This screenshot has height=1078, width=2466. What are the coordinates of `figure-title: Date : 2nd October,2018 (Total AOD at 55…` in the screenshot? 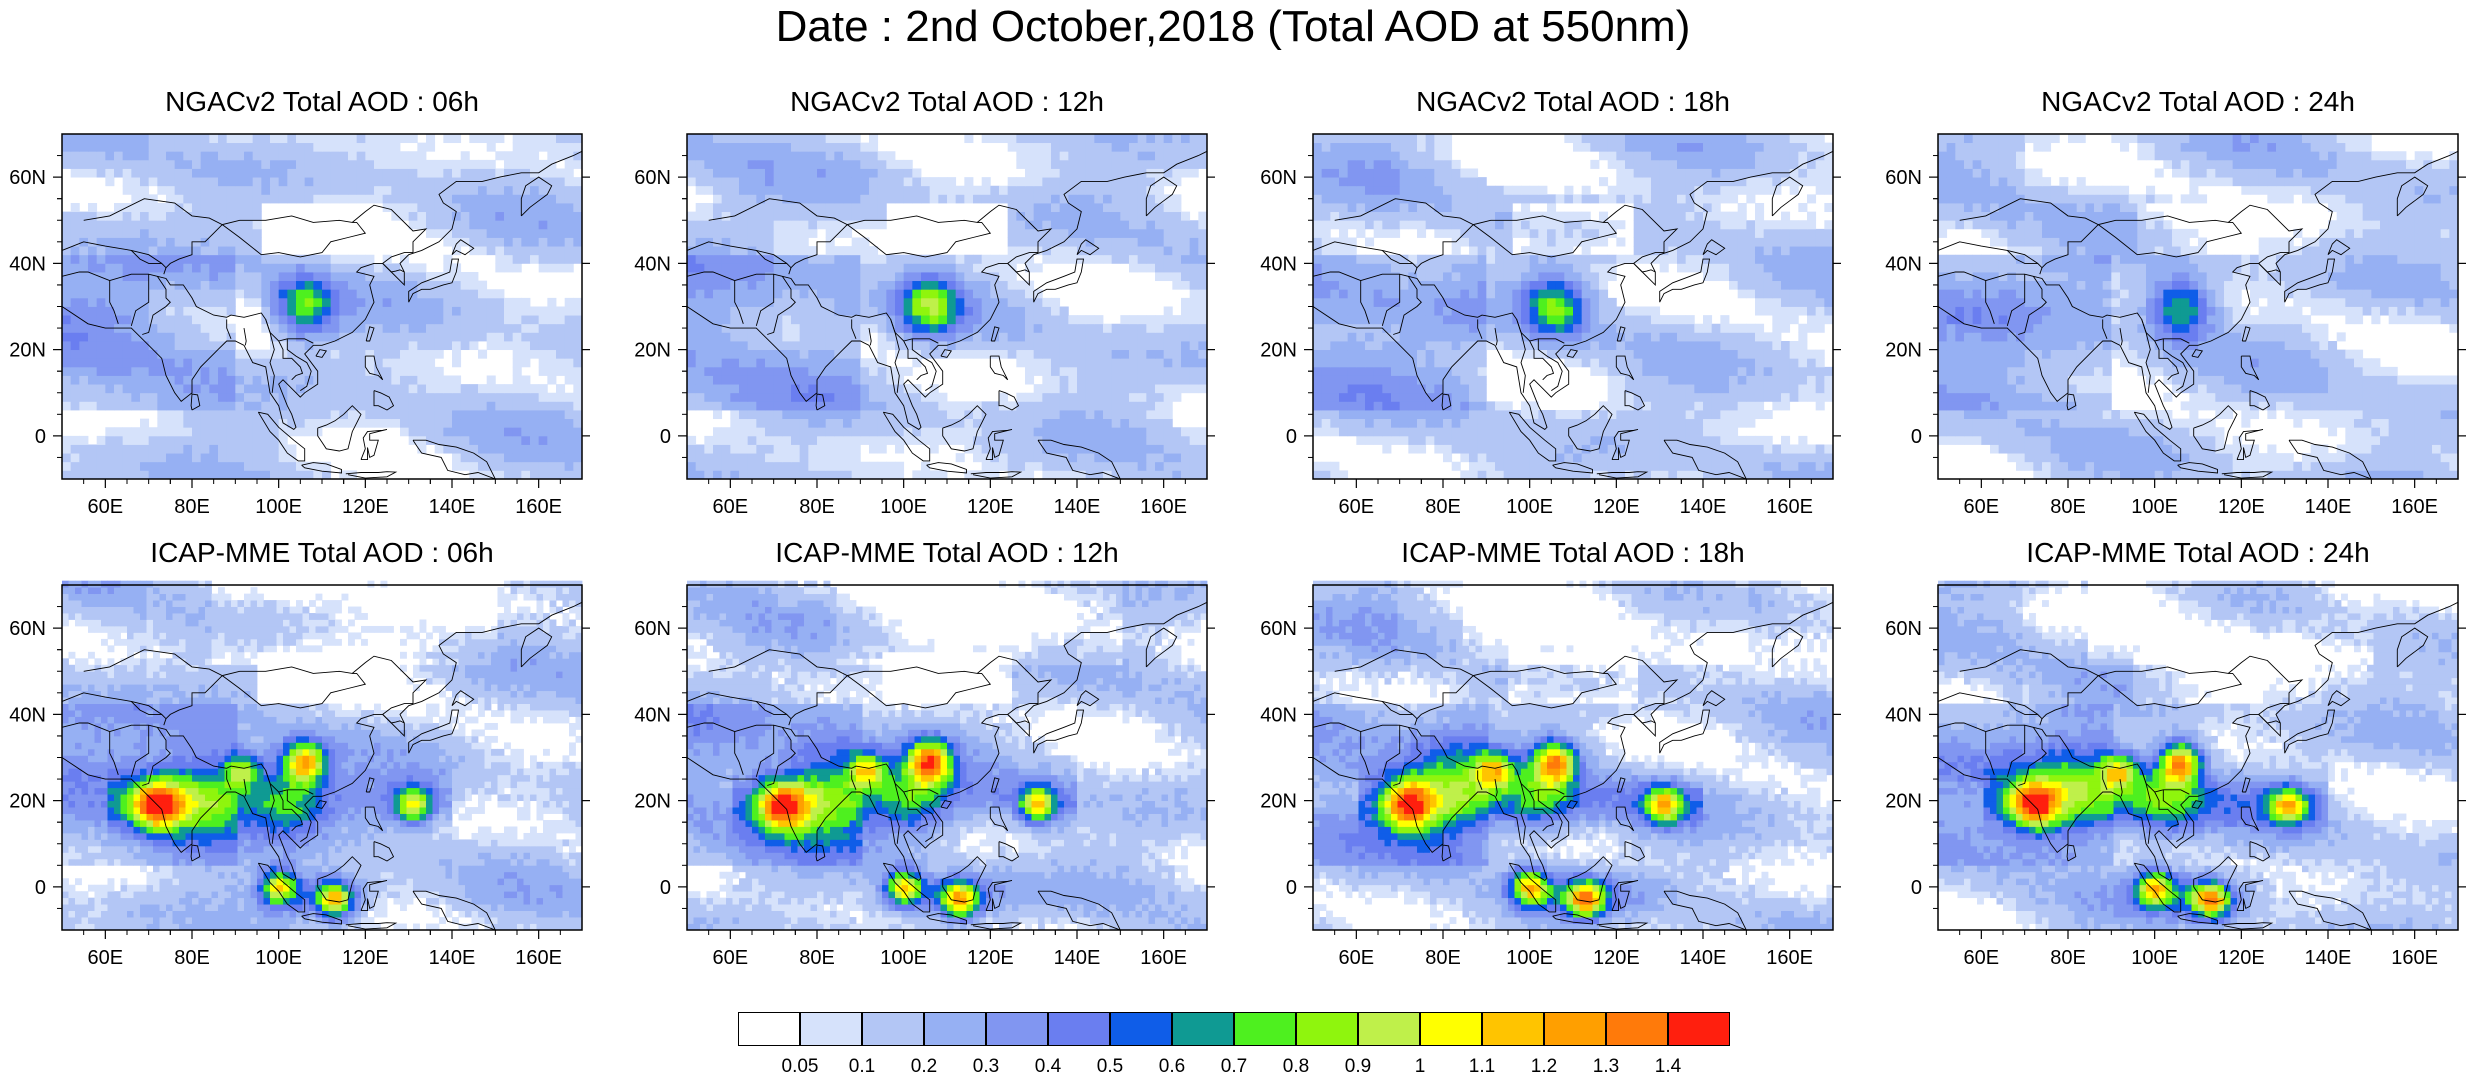 It's located at (1233, 27).